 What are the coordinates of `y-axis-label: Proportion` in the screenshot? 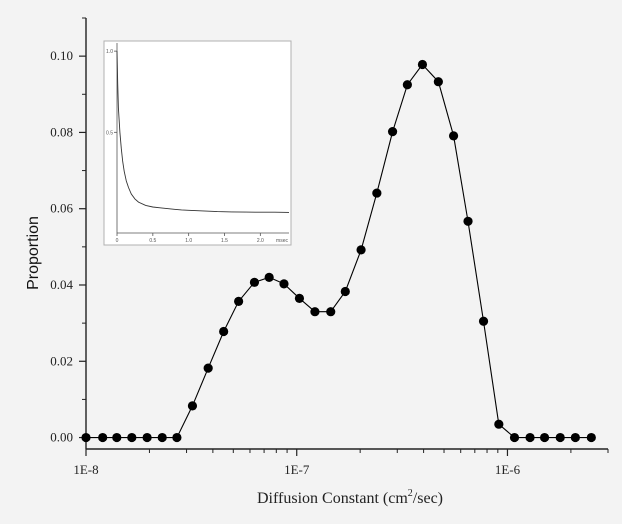 It's located at (33, 253).